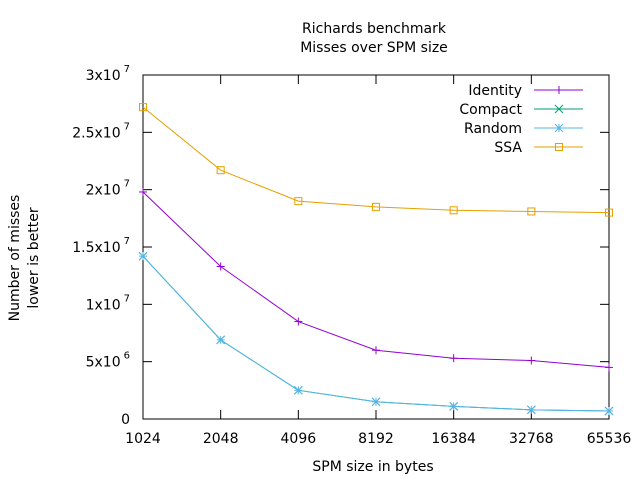  What do you see at coordinates (559, 109) in the screenshot?
I see `legend-marker-compact` at bounding box center [559, 109].